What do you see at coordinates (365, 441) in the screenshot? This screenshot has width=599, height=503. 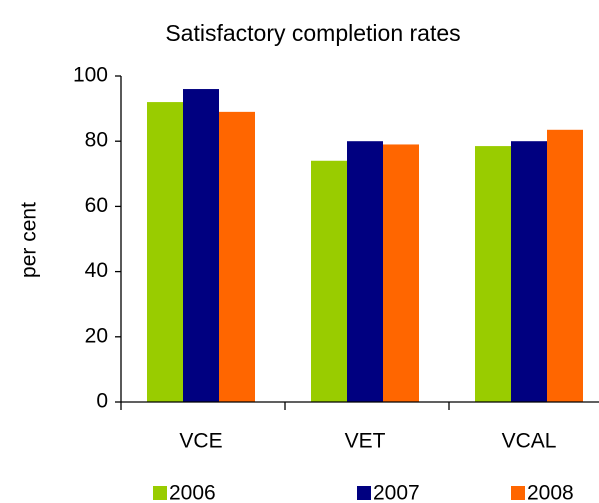 I see `x-tick-label: VET` at bounding box center [365, 441].